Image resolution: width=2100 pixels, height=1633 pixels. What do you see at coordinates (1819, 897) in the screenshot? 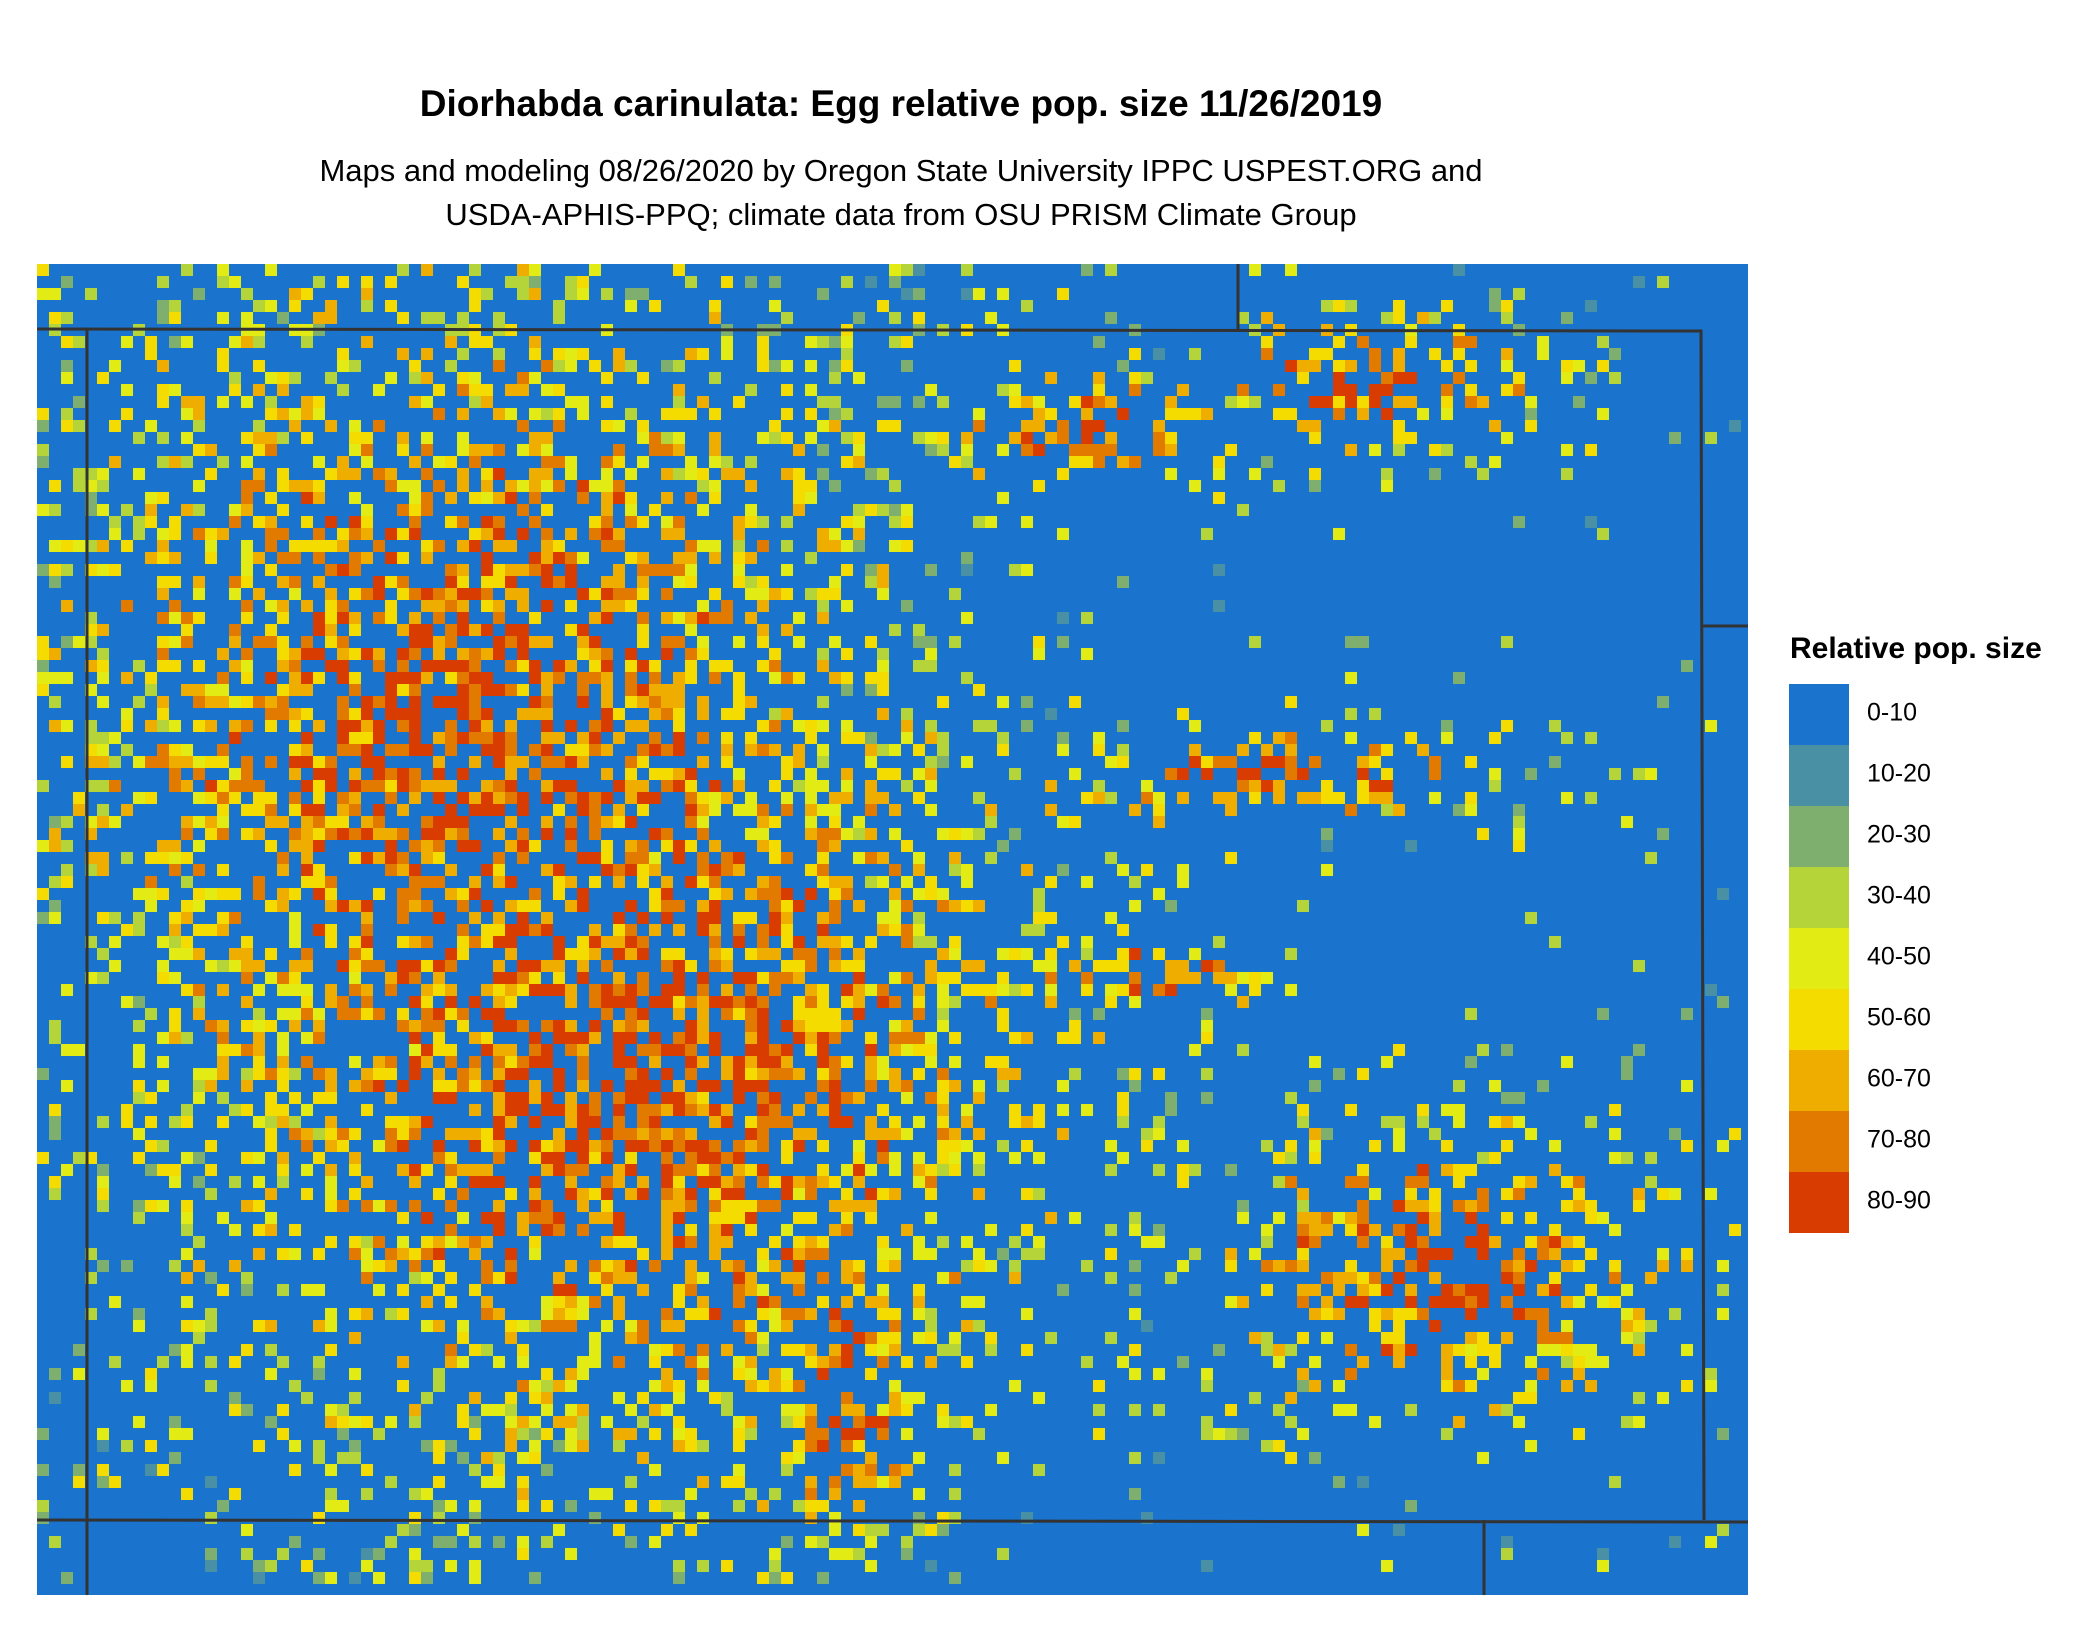
I see `legend-swatch` at bounding box center [1819, 897].